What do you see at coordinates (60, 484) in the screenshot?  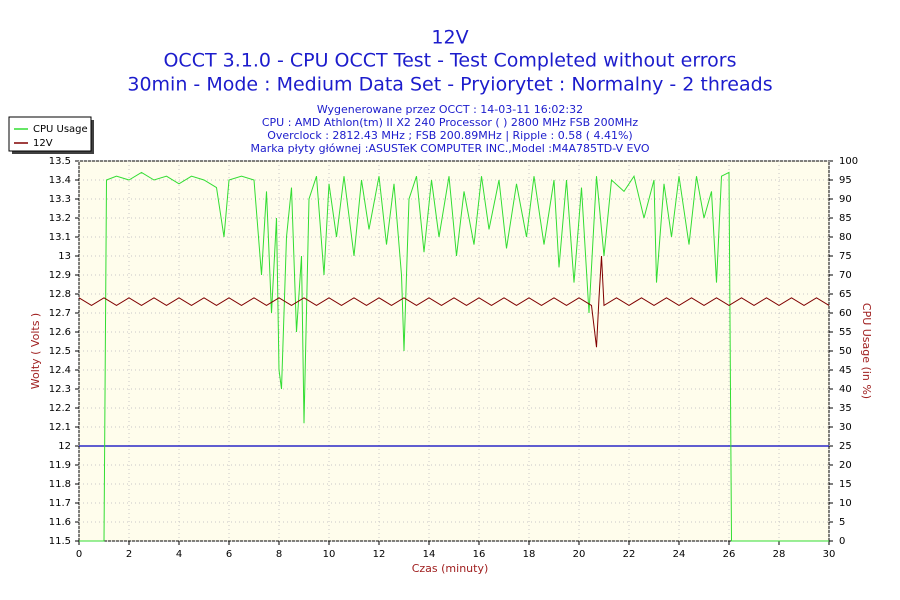 I see `y-tick-label: 11.8` at bounding box center [60, 484].